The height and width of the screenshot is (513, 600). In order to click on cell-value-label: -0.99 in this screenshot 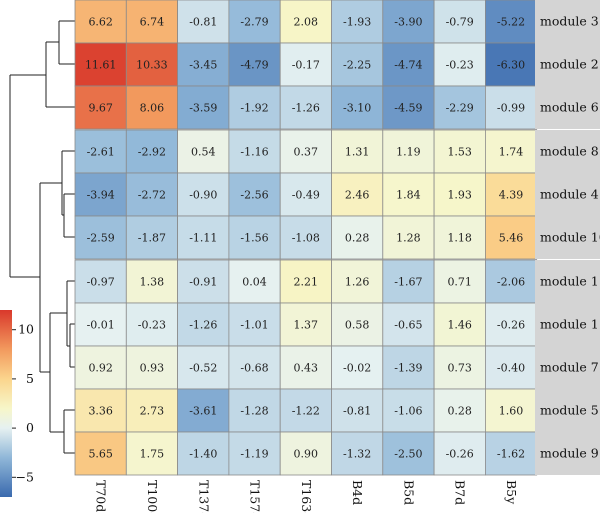, I will do `click(511, 108)`.